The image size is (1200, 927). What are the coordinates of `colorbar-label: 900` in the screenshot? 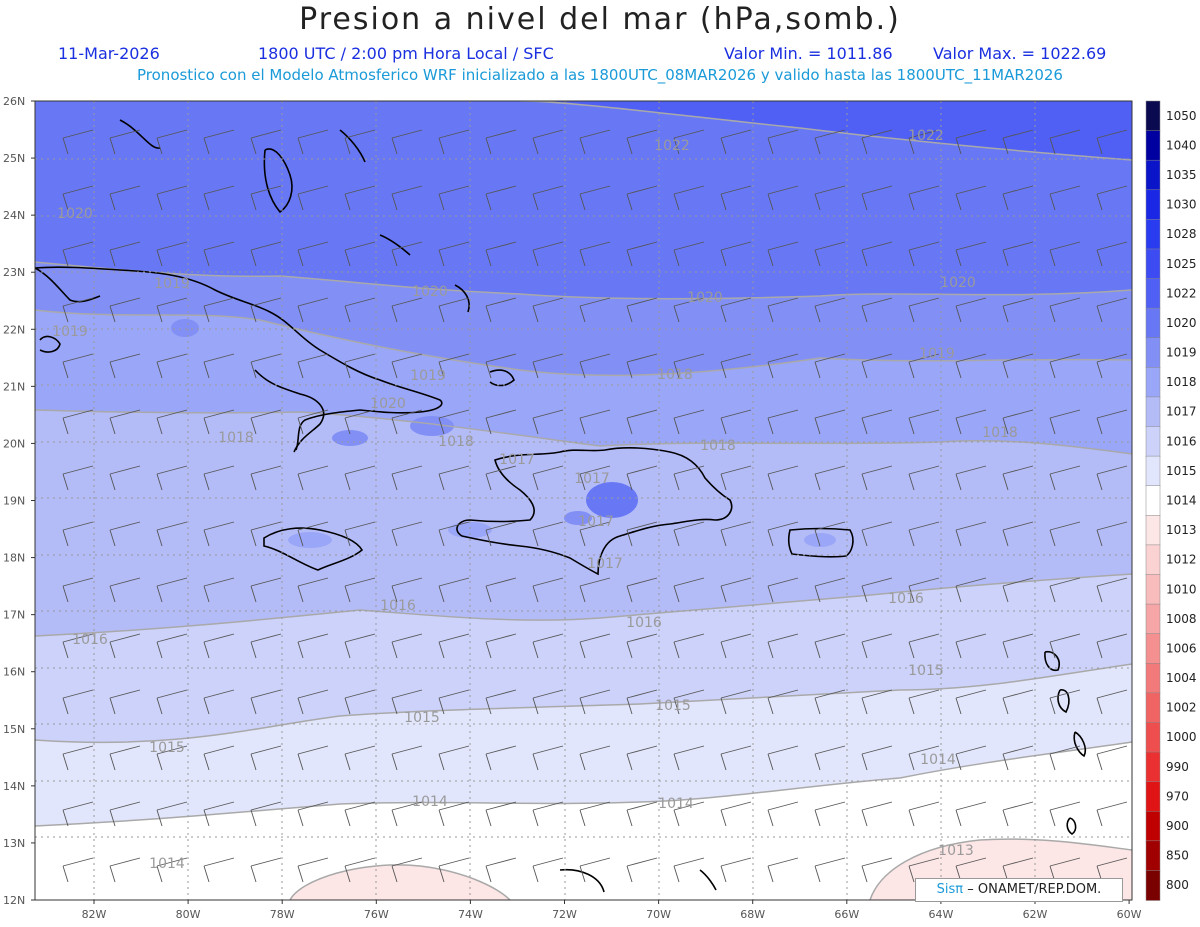 It's located at (1177, 826).